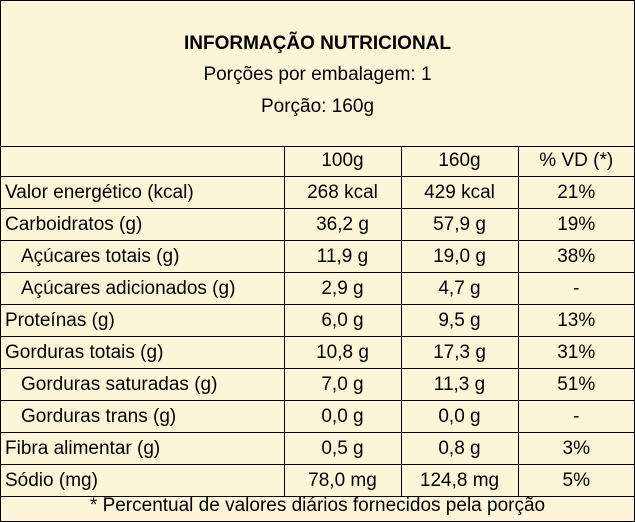 This screenshot has width=635, height=522. What do you see at coordinates (343, 256) in the screenshot?
I see `value-100g: 11,9 g` at bounding box center [343, 256].